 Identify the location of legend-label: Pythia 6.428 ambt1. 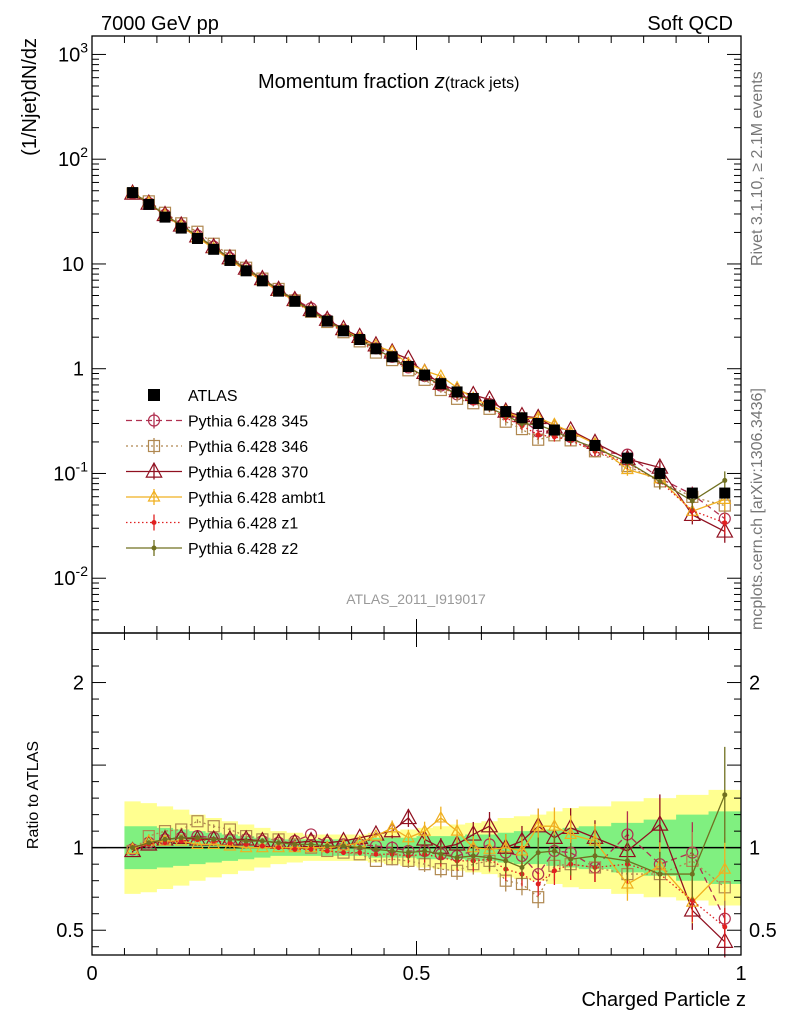
(257, 498).